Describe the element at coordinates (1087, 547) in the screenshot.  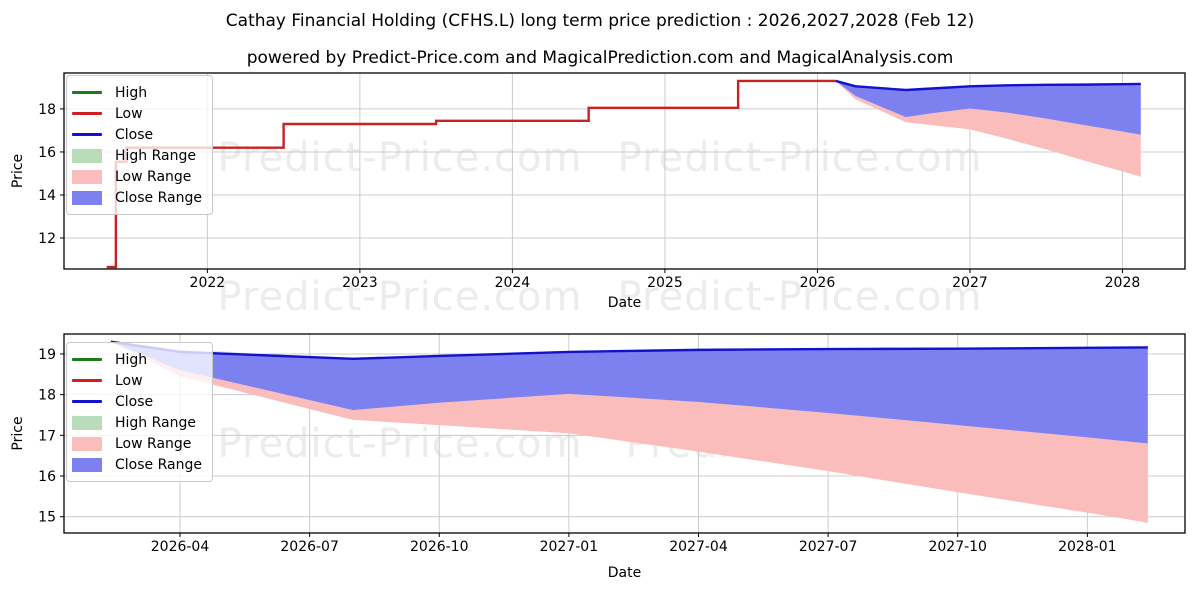
I see `x-tick-label: 2028-01` at that location.